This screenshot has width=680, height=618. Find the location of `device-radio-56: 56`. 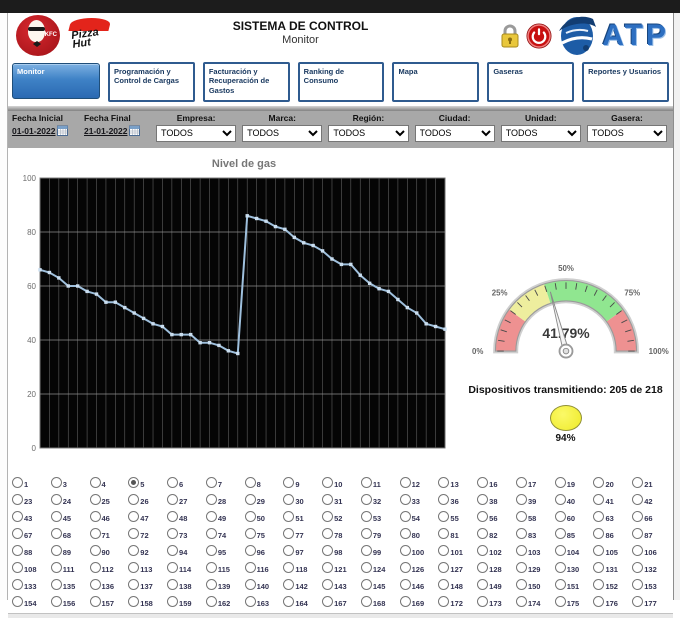

device-radio-56: 56 is located at coordinates (496, 517).